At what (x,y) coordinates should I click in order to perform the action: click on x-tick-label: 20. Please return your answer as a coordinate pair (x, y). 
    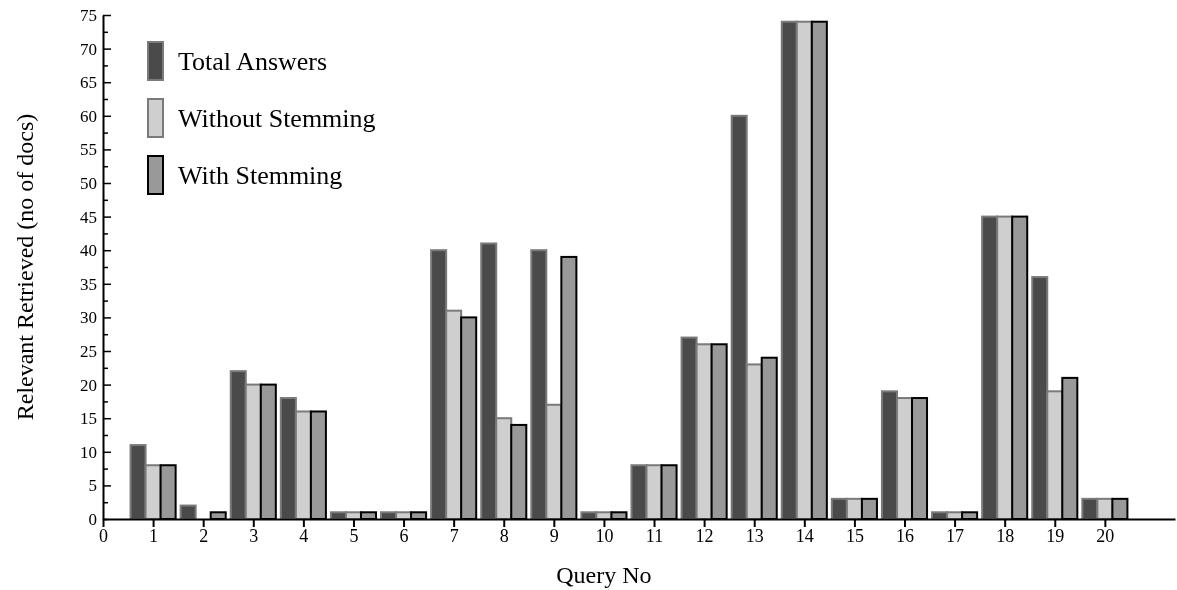
    Looking at the image, I should click on (1105, 535).